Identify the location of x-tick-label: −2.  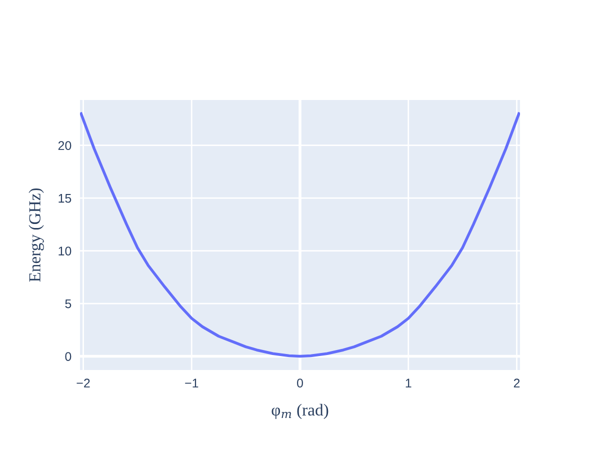
(83, 383).